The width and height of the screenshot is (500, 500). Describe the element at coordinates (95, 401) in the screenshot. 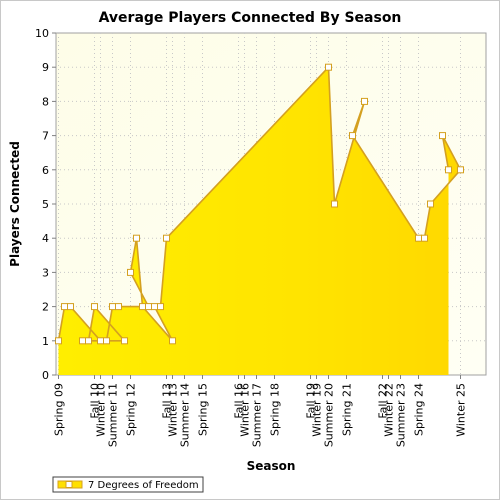

I see `x-tick-label: Fall 10` at that location.